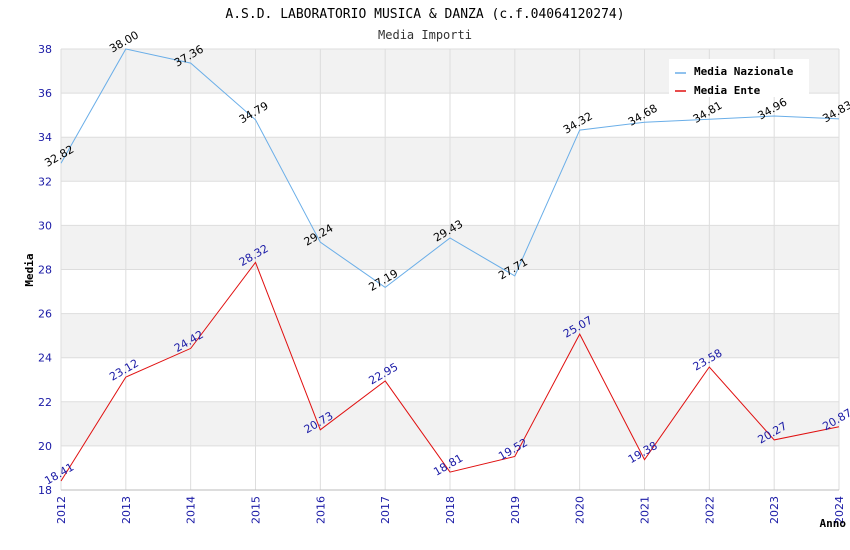 Image resolution: width=850 pixels, height=550 pixels. What do you see at coordinates (774, 510) in the screenshot?
I see `x-tick-label: 2023` at bounding box center [774, 510].